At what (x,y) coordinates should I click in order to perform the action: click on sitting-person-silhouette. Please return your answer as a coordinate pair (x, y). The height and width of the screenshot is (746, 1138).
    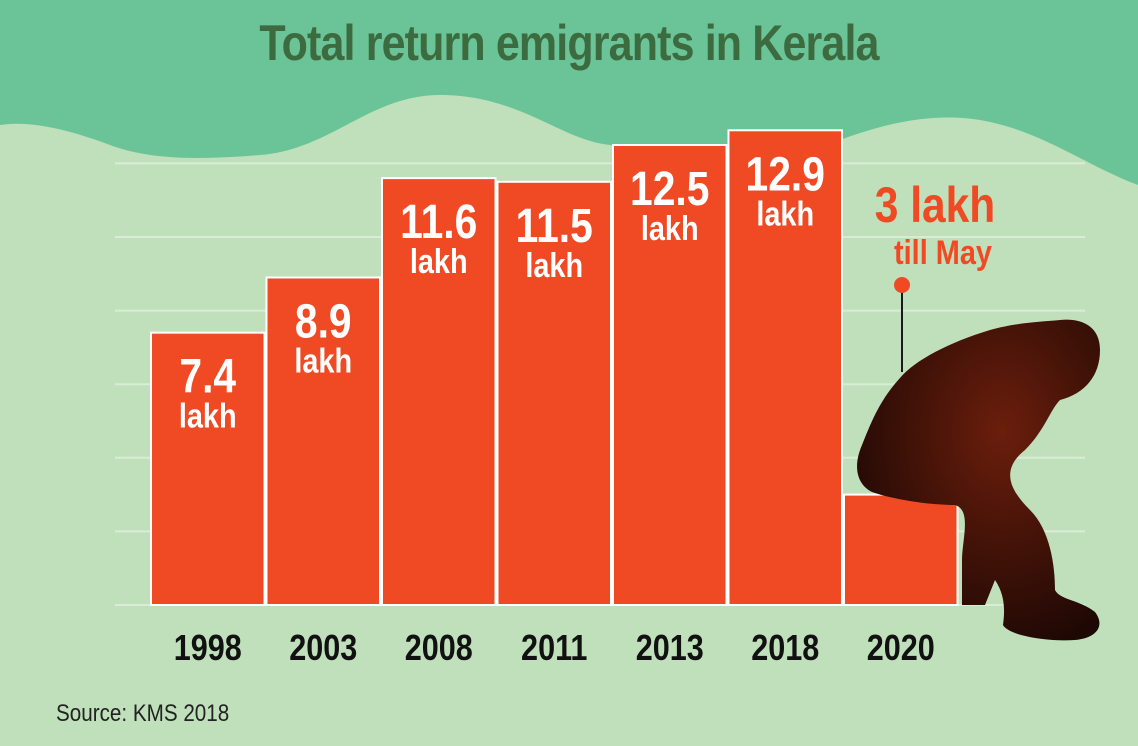
    Looking at the image, I should click on (978, 480).